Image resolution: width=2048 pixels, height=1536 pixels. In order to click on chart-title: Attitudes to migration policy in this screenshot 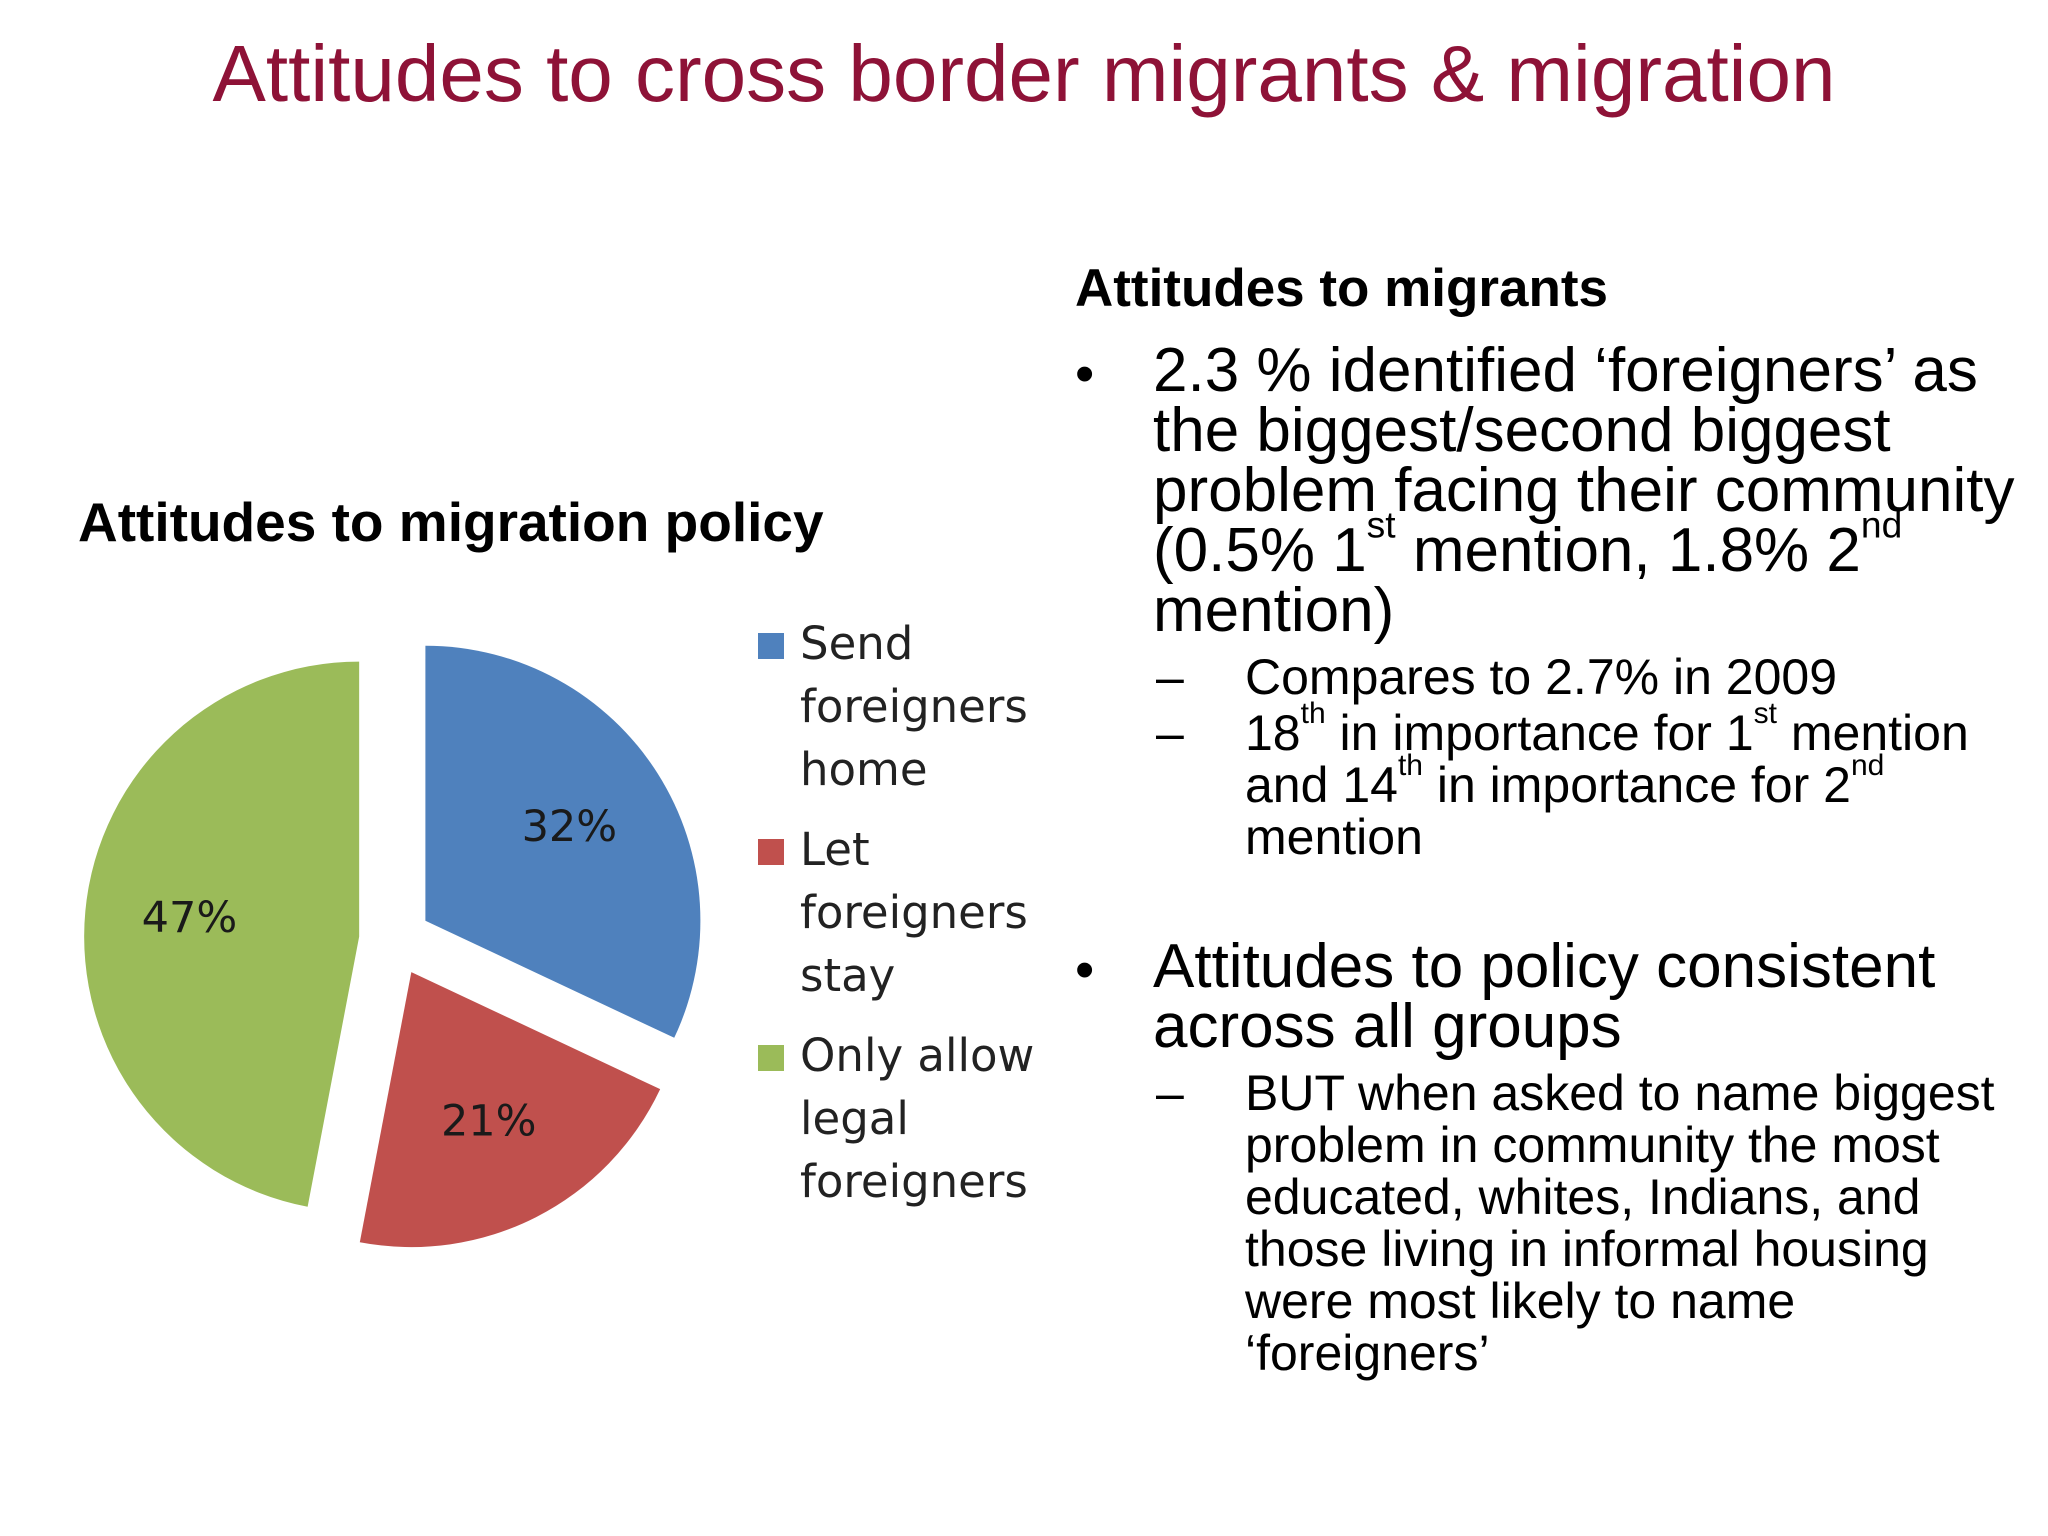, I will do `click(451, 522)`.